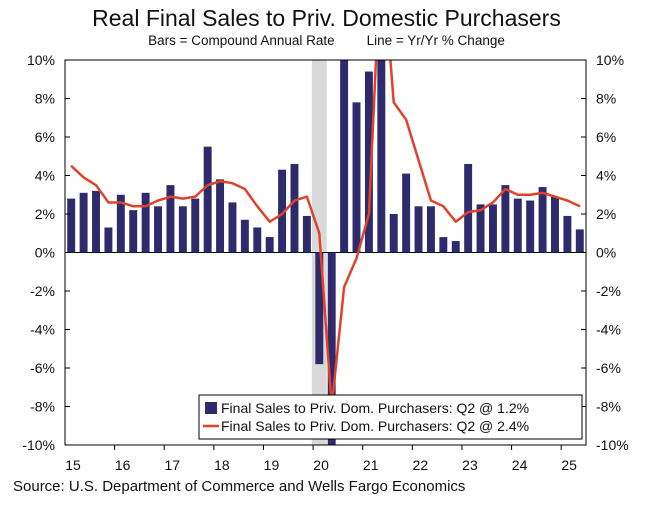  I want to click on right-tick-label: -4%, so click(608, 330).